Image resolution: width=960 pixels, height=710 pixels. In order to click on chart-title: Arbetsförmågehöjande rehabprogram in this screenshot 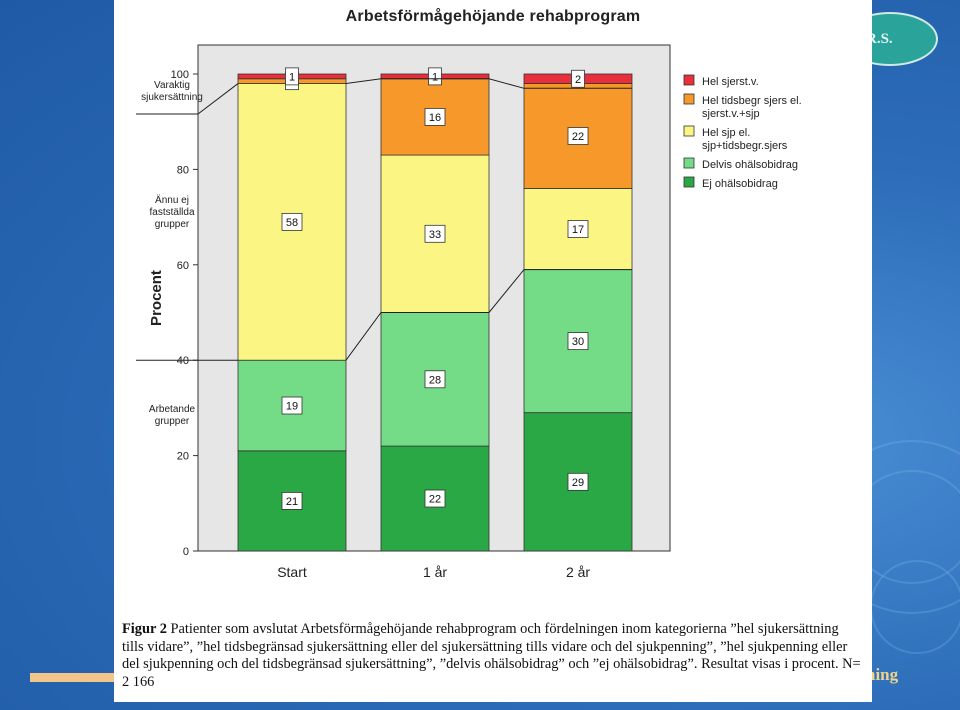, I will do `click(493, 16)`.